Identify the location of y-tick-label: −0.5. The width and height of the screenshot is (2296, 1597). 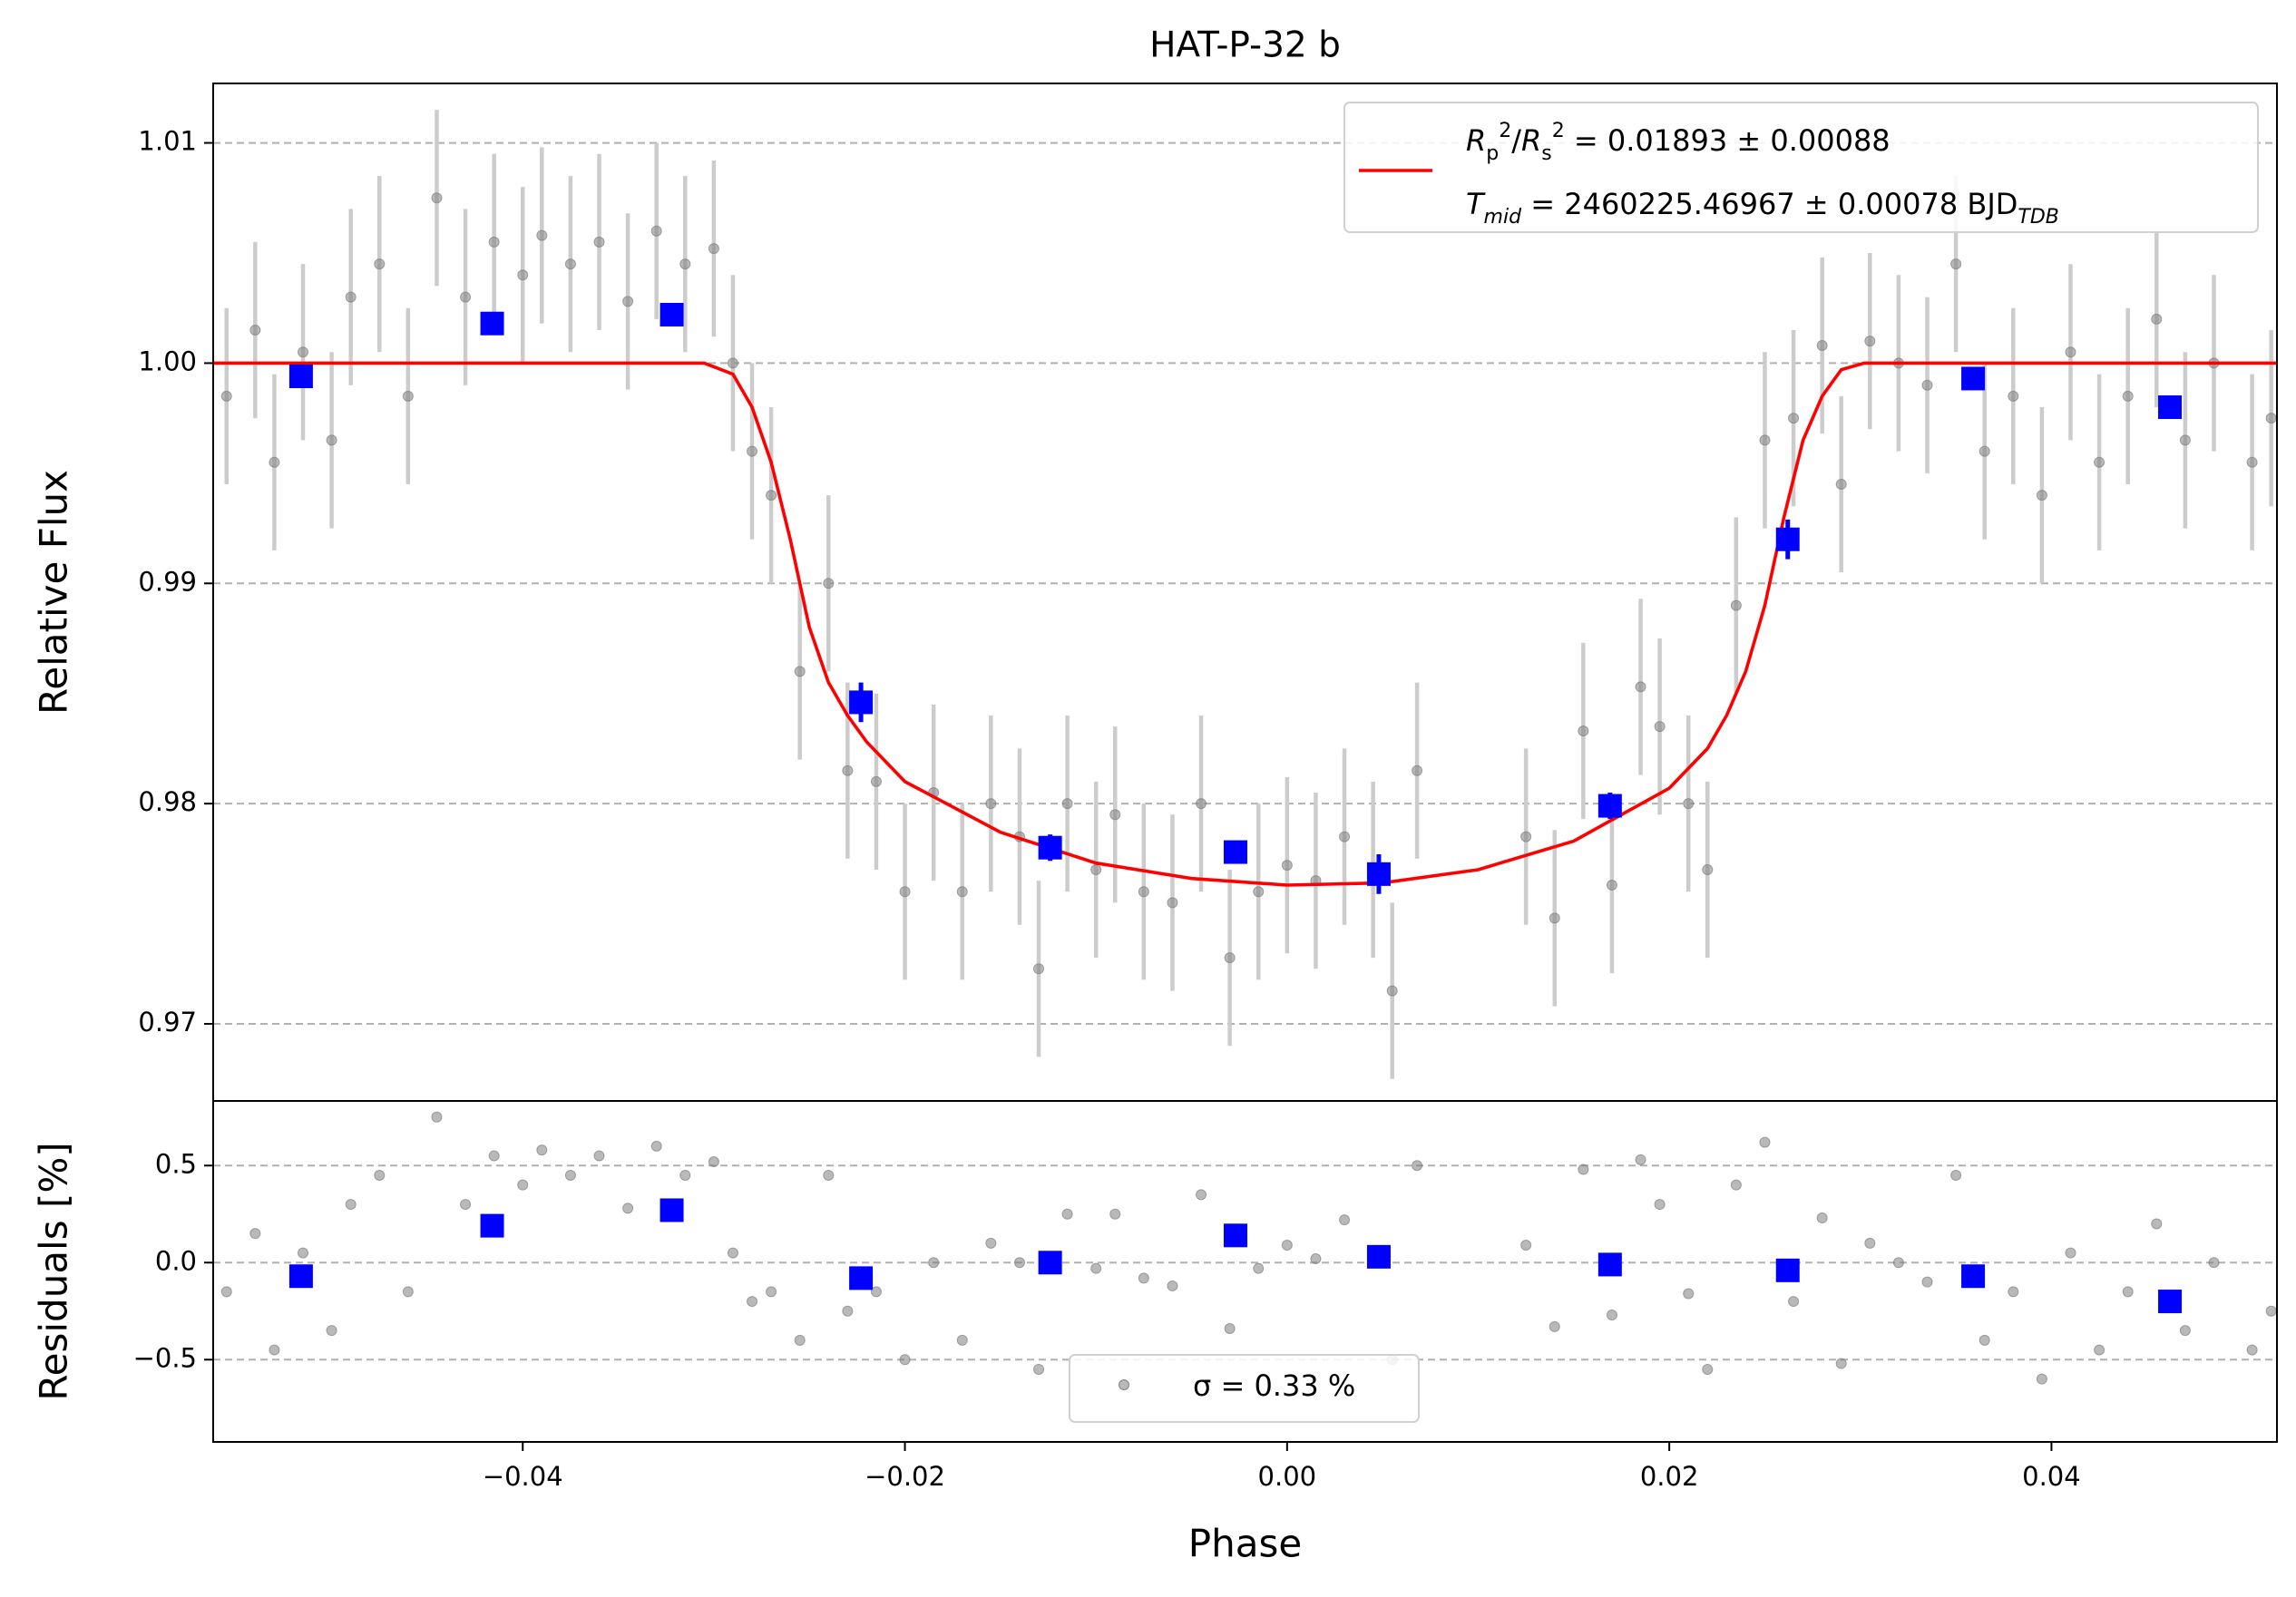
(165, 1357).